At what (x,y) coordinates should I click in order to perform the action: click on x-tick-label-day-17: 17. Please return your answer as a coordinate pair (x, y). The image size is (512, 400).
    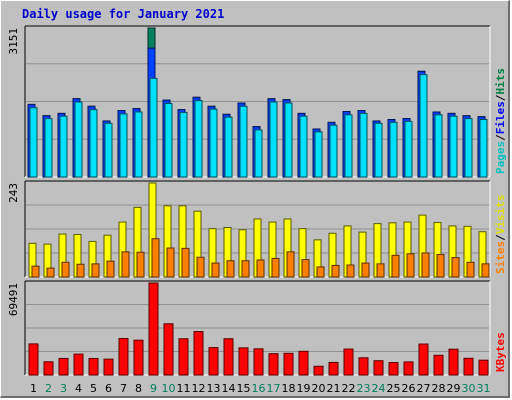
    Looking at the image, I should click on (274, 388).